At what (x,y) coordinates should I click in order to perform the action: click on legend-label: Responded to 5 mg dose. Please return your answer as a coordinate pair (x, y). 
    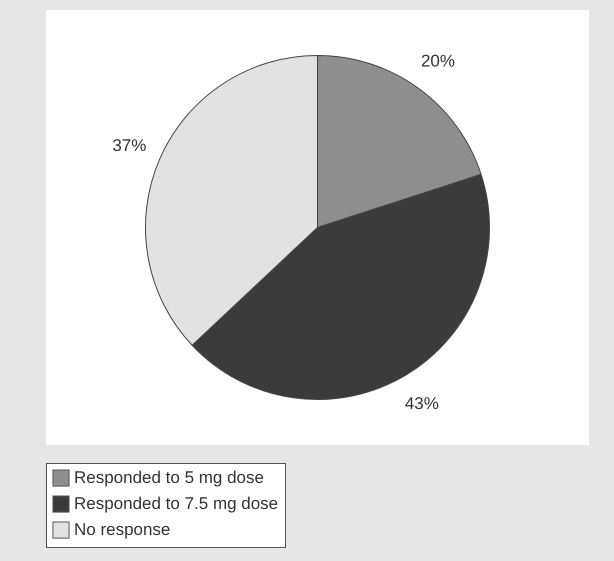
    Looking at the image, I should click on (169, 477).